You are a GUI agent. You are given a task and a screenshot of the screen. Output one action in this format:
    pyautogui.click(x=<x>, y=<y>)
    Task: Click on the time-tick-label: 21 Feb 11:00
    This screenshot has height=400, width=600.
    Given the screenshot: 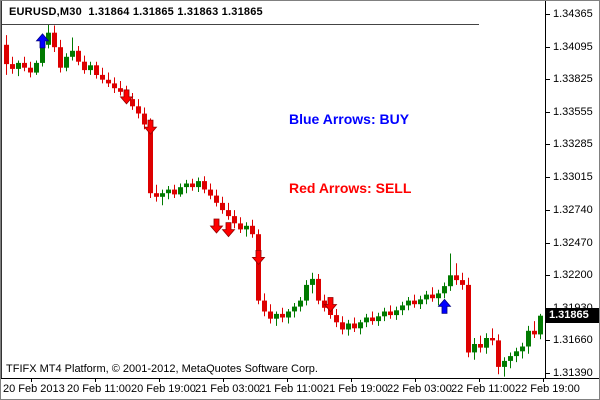 What is the action you would take?
    pyautogui.click(x=291, y=389)
    